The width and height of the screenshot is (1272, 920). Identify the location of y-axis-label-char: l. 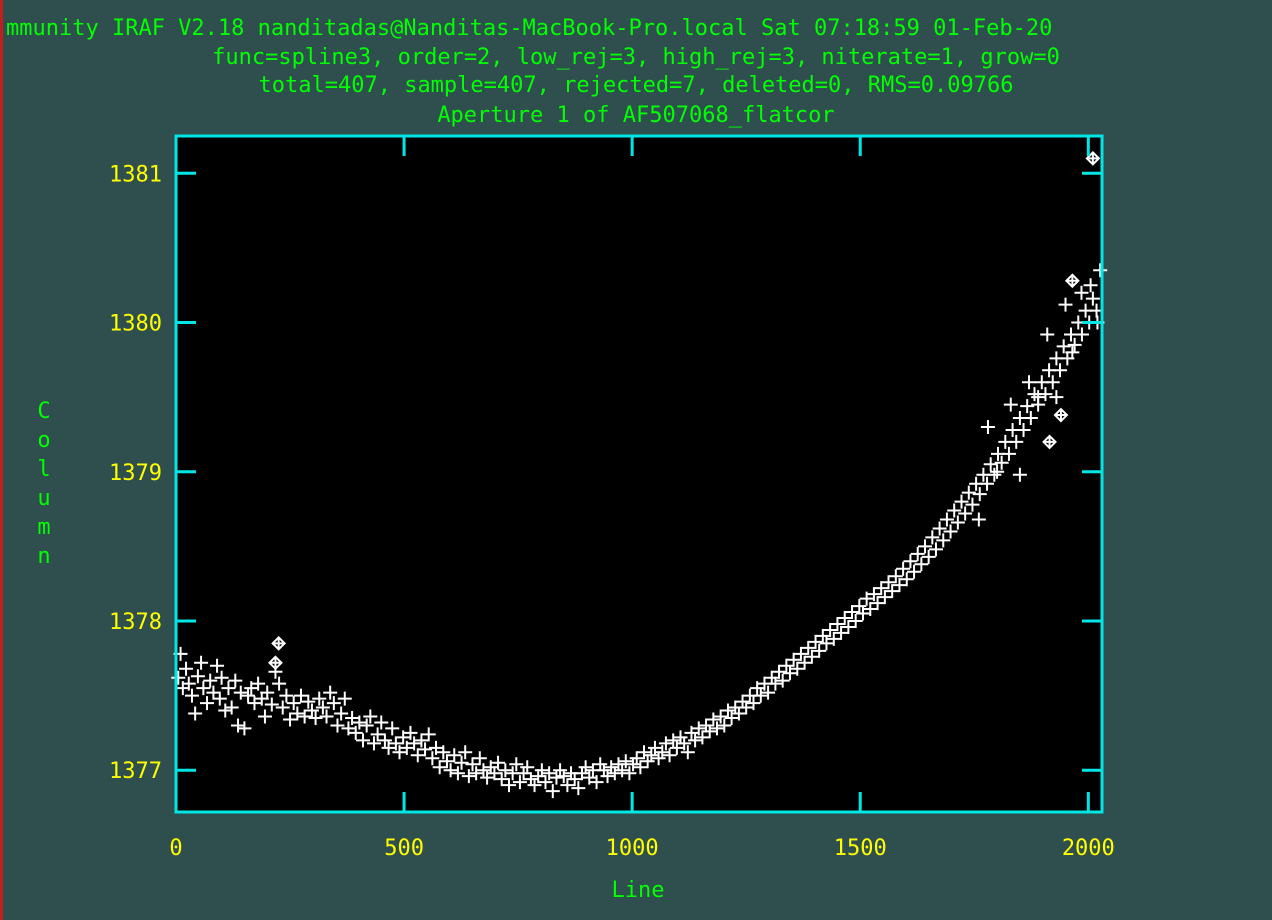
(43, 469).